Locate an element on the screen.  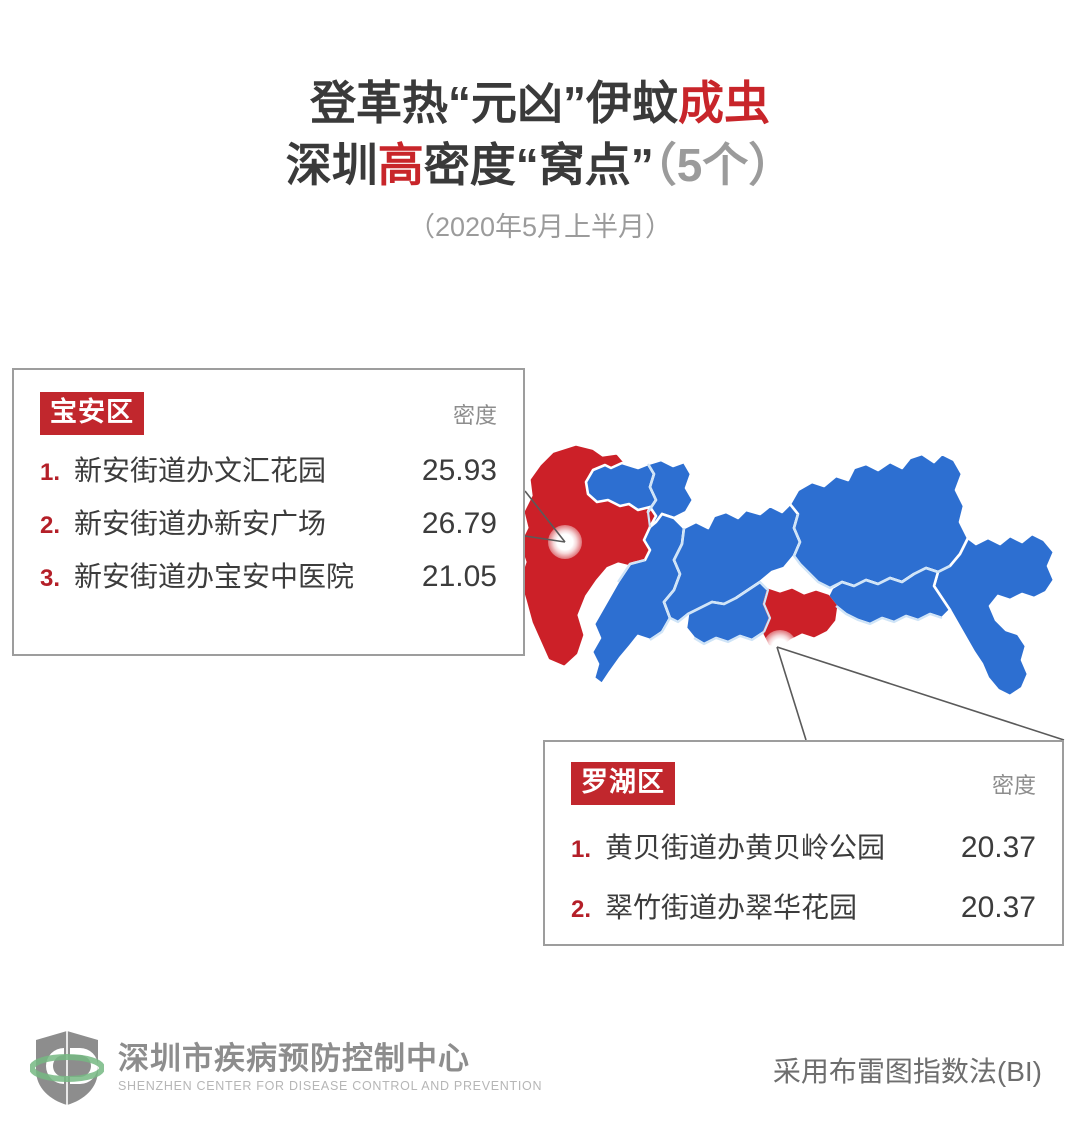
title-line-1: 登革热“元凶”伊蚊成虫 is located at coordinates (540, 103).